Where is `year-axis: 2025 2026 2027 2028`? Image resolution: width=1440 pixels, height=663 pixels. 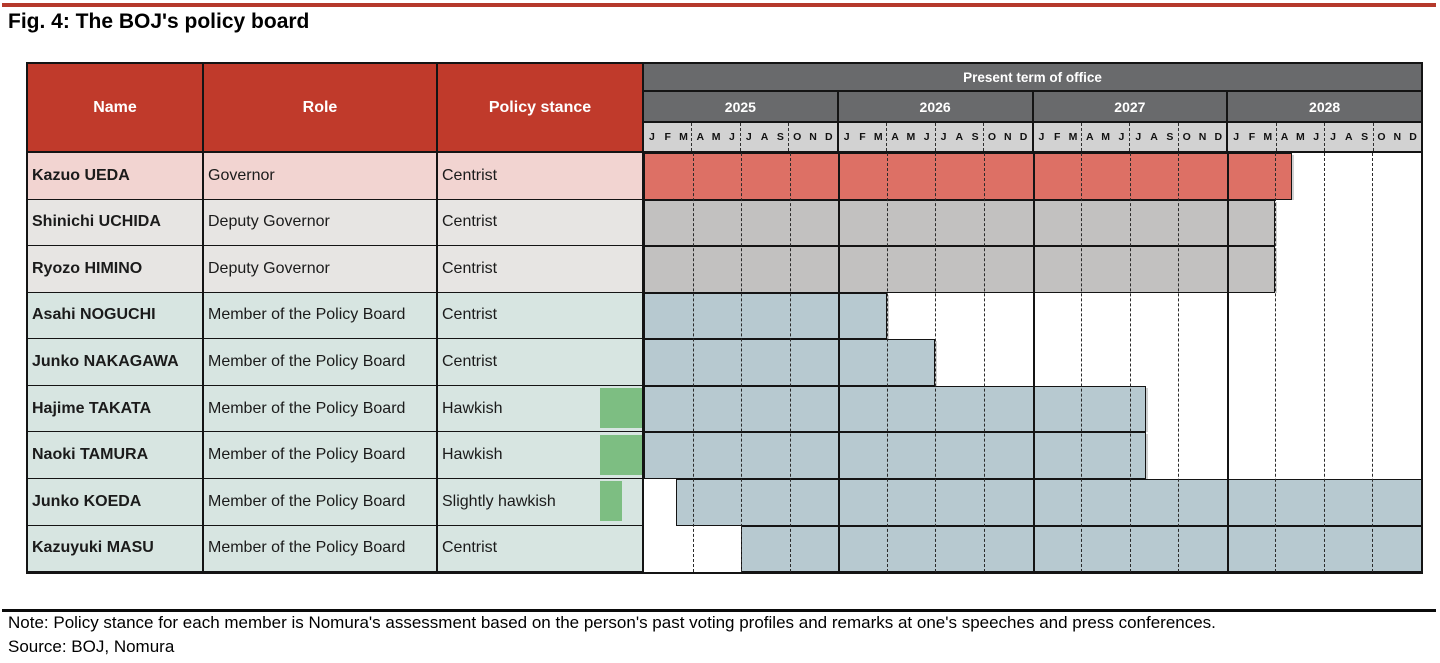 year-axis: 2025 2026 2027 2028 is located at coordinates (1032, 107).